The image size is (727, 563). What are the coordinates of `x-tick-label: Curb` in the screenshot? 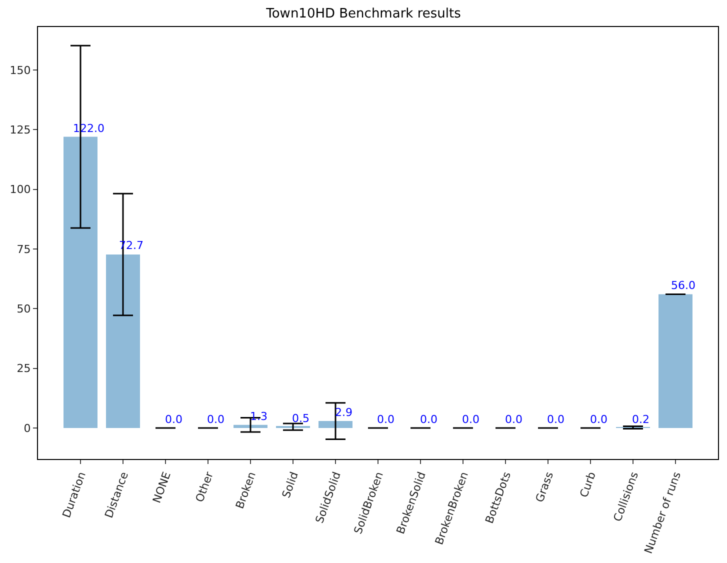 It's located at (587, 485).